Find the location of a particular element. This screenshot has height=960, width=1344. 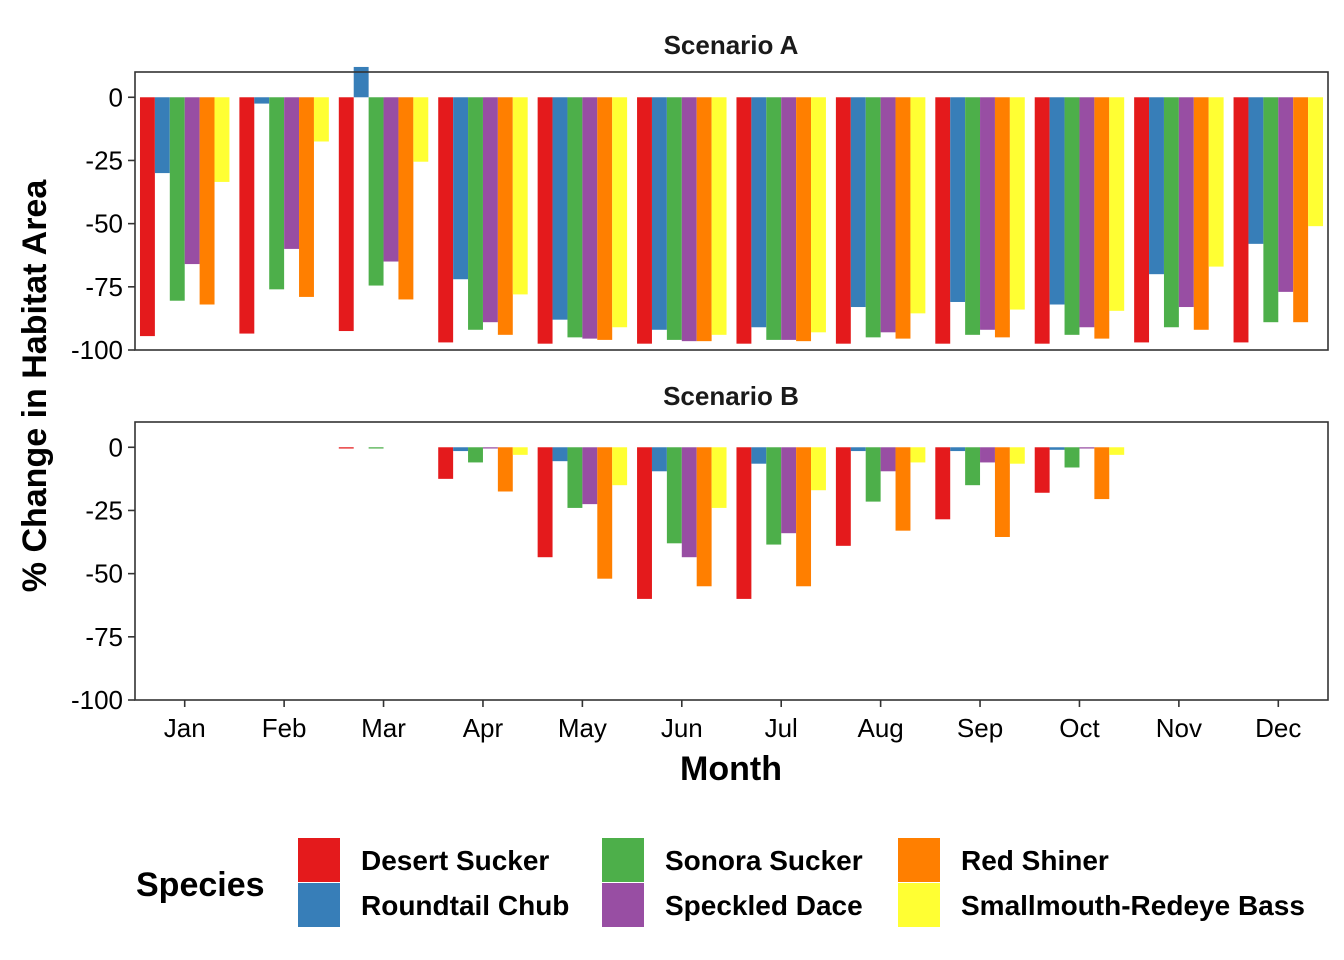

x-axis-title: Month is located at coordinates (731, 769).